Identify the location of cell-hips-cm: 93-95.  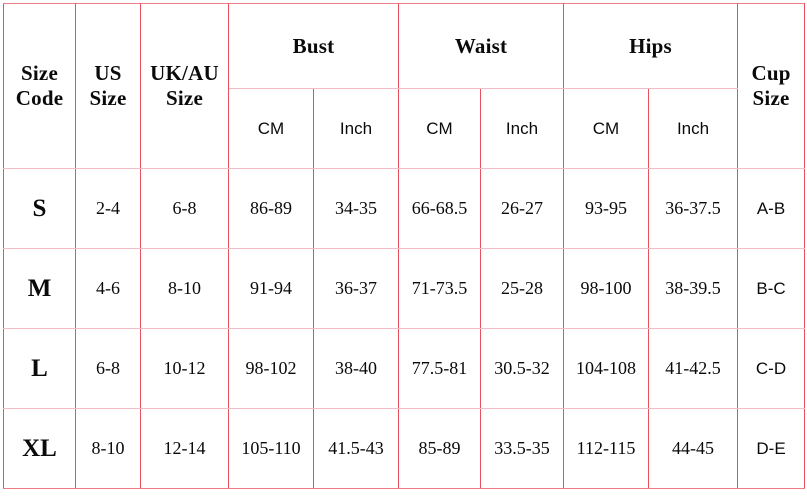
(606, 208).